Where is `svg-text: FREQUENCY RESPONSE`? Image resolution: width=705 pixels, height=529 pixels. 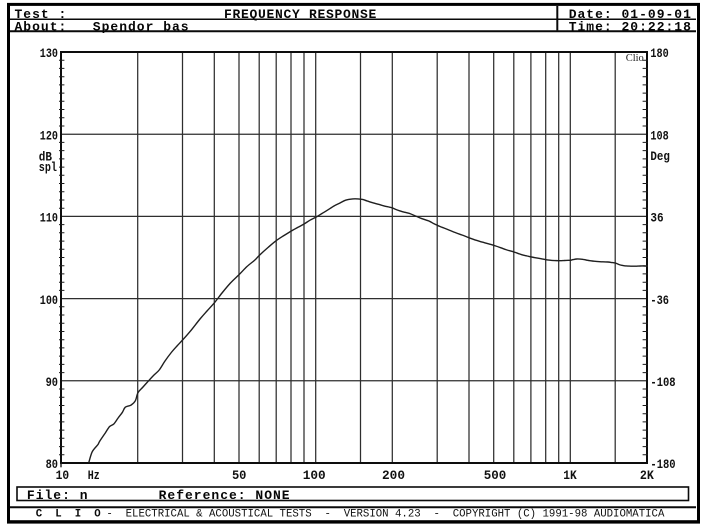
svg-text: FREQUENCY RESPONSE is located at coordinates (300, 14).